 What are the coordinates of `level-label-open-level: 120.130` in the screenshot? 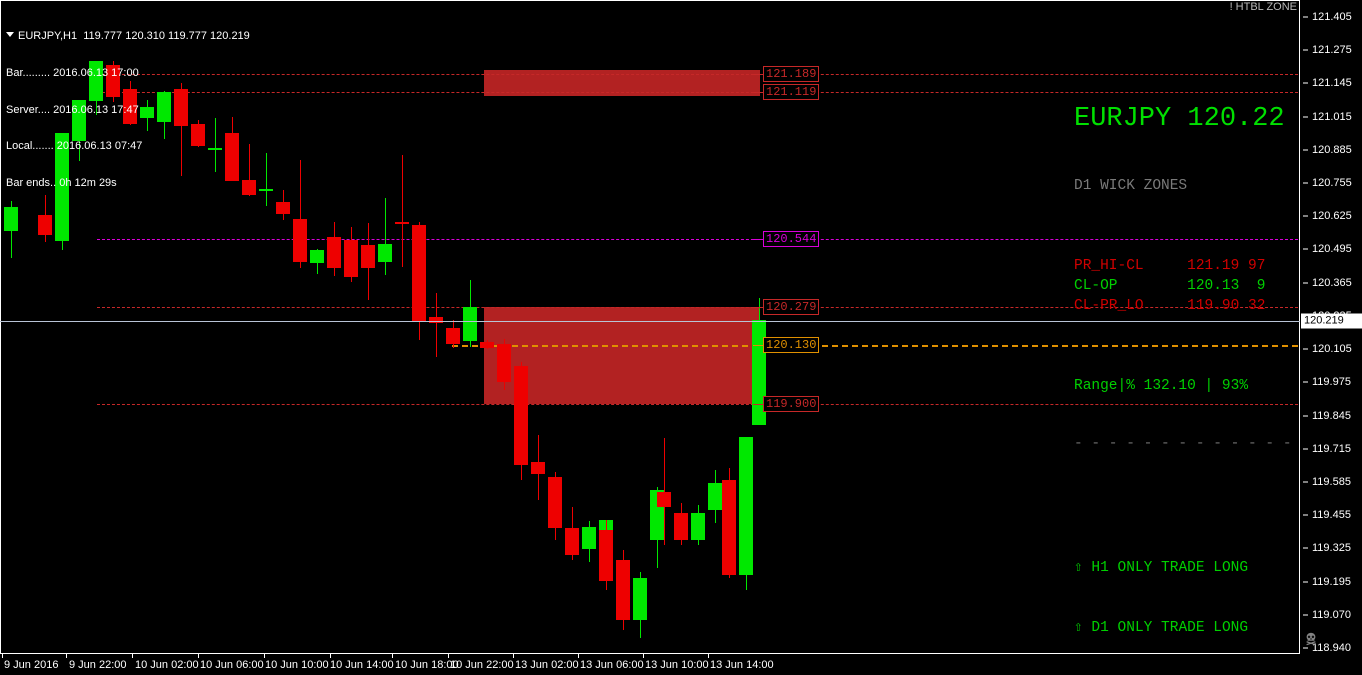 It's located at (791, 345).